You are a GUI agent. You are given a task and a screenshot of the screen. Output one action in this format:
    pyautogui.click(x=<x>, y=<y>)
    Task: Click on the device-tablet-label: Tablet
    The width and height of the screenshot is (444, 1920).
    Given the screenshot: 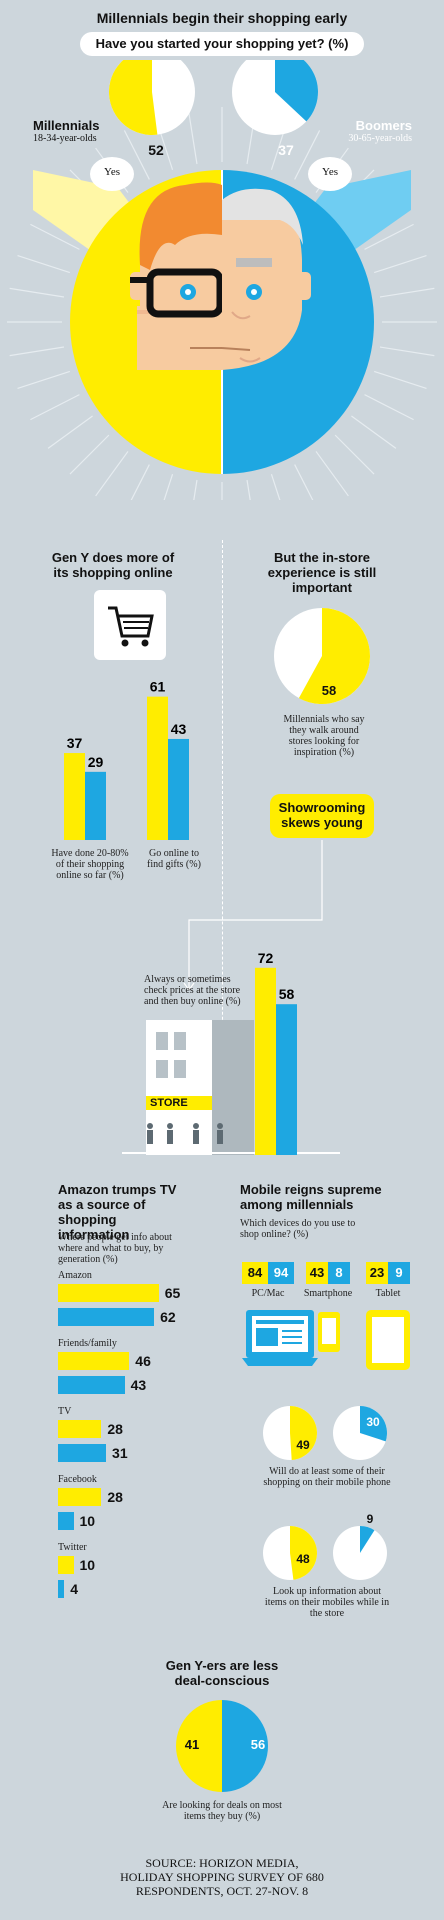 What is the action you would take?
    pyautogui.click(x=388, y=1293)
    